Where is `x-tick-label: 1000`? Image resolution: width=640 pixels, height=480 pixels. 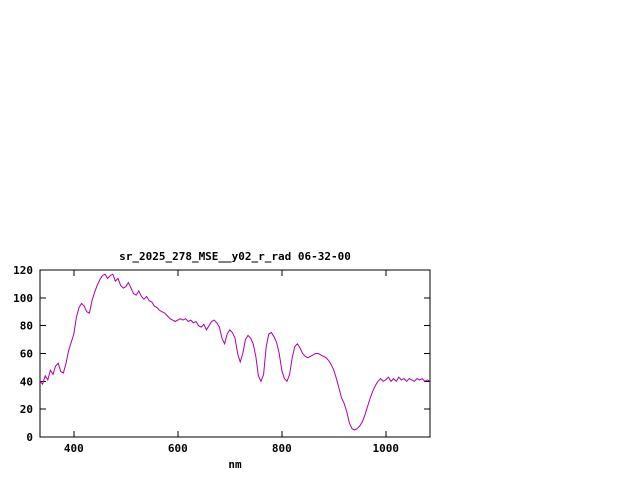
x-tick-label: 1000 is located at coordinates (386, 448).